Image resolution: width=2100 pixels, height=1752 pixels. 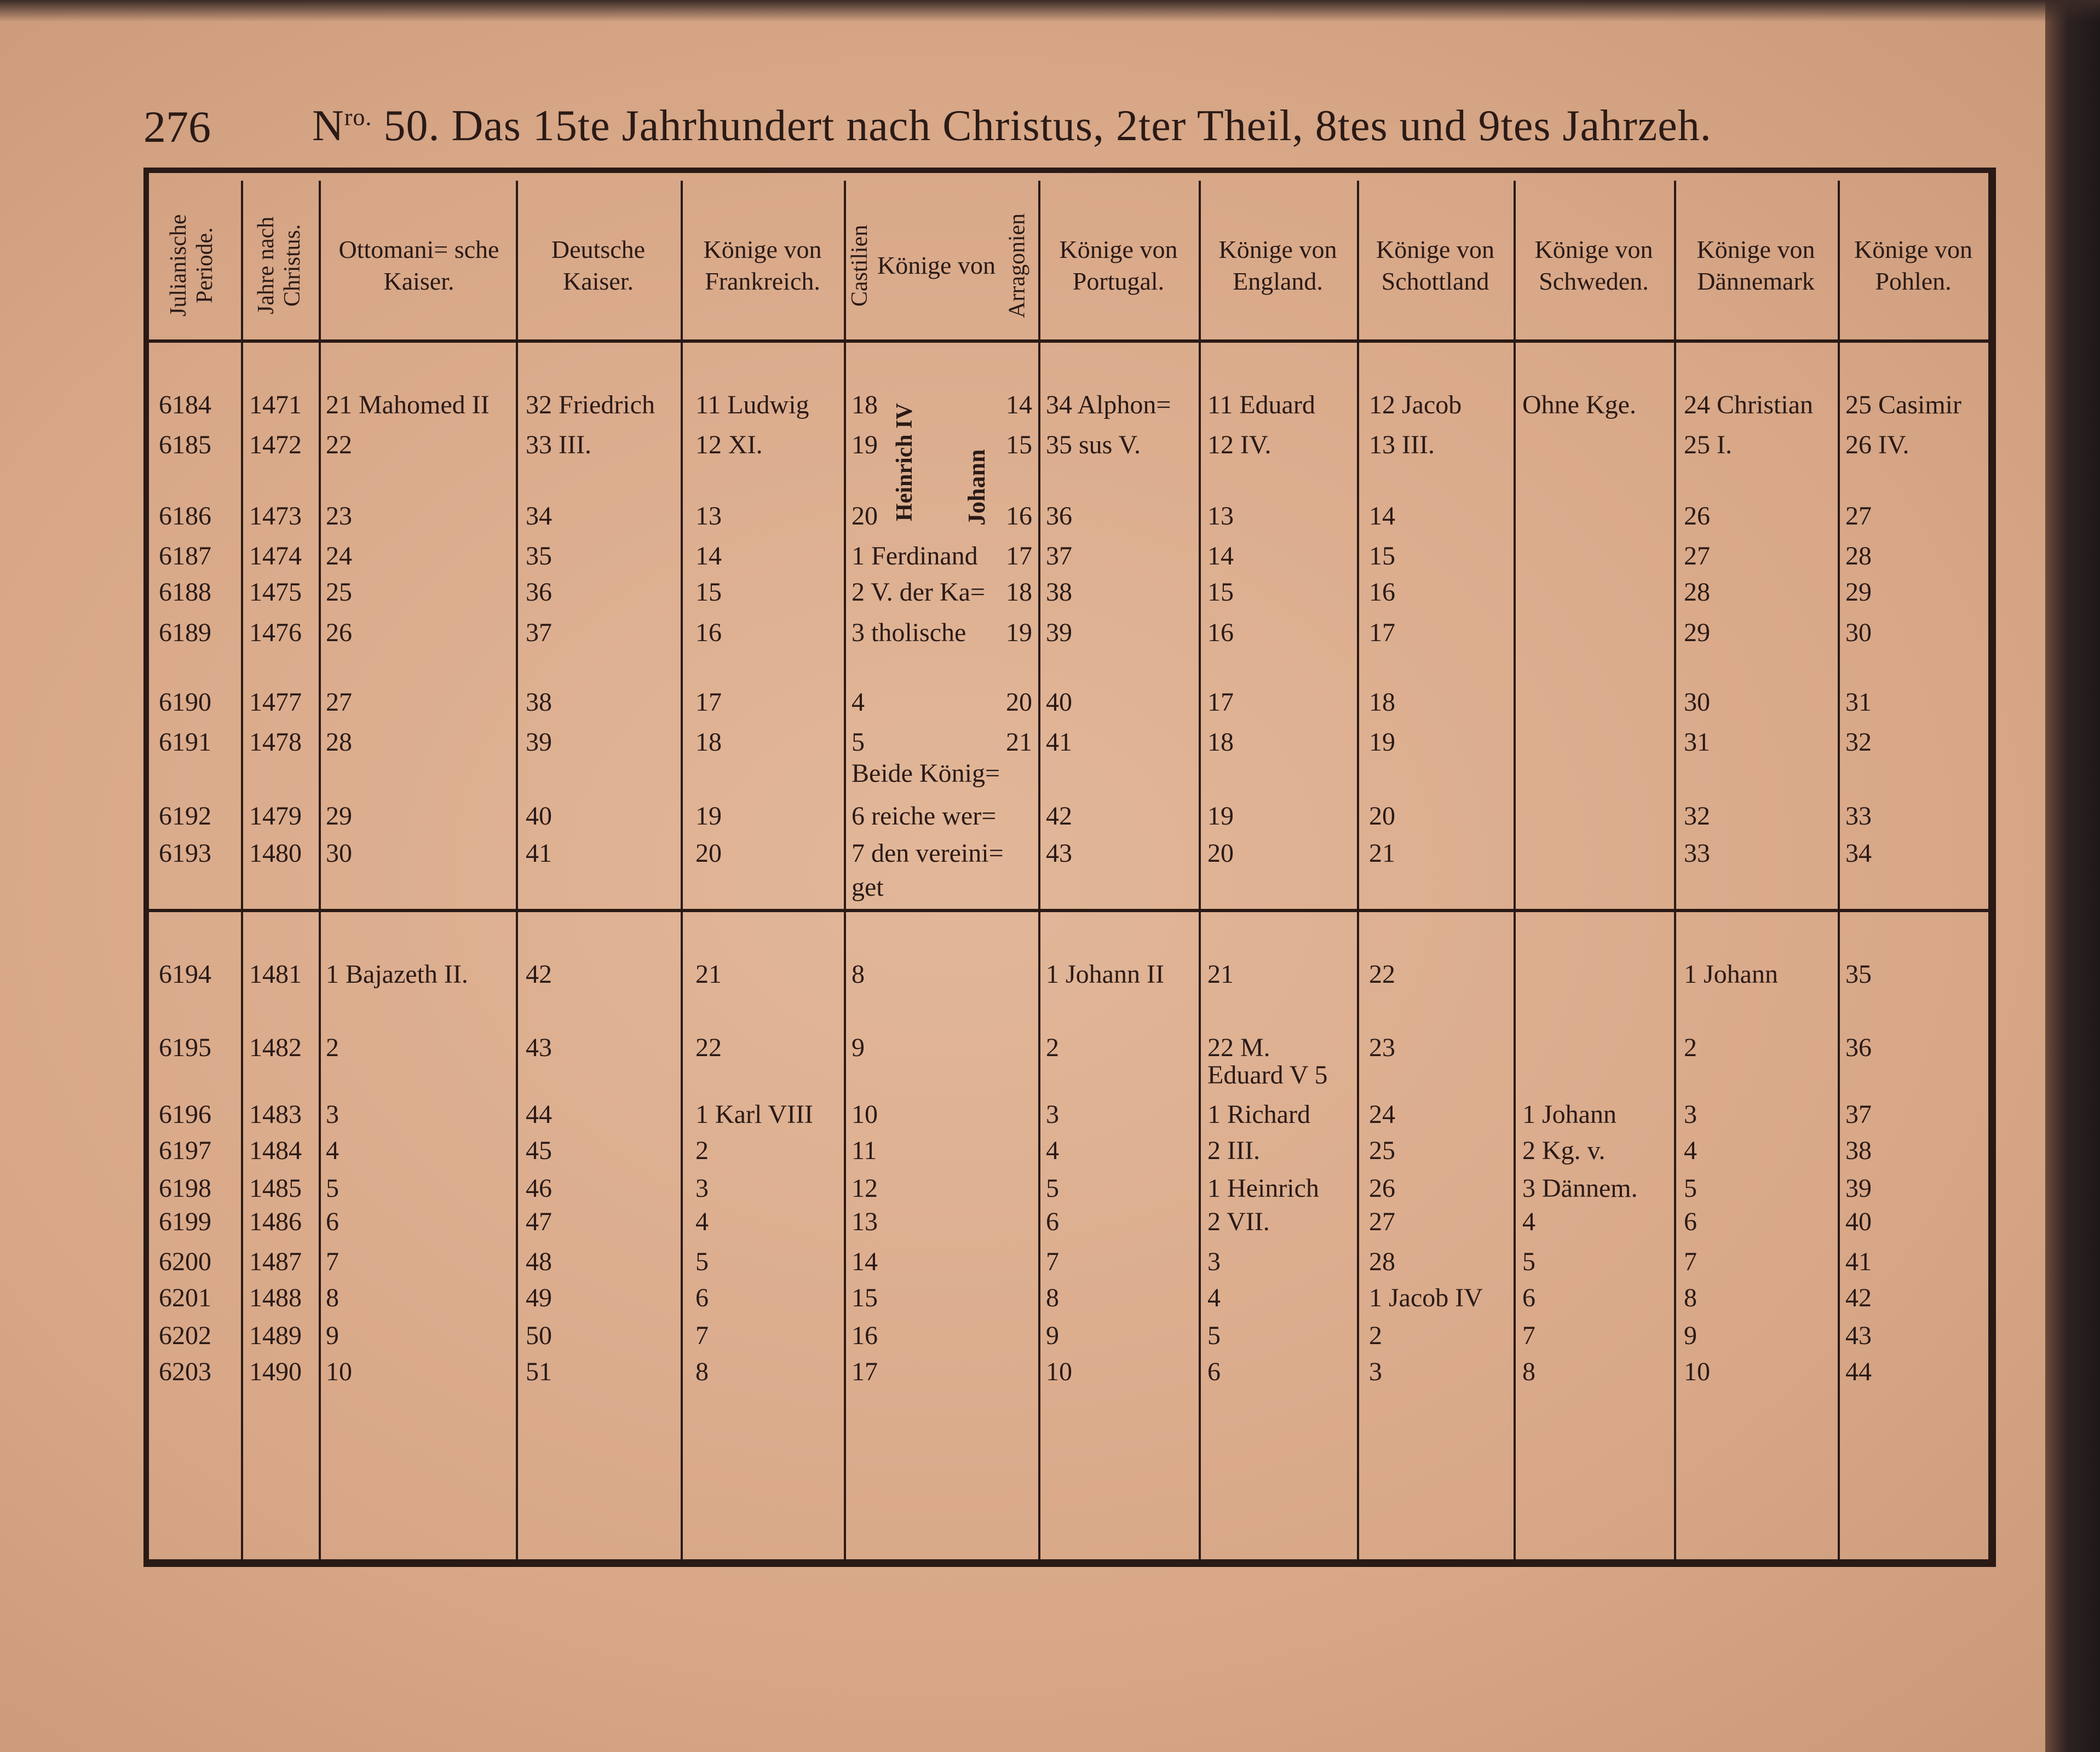 What do you see at coordinates (418, 265) in the screenshot?
I see `header-ottoman: Ottomani= sche Kaiser.` at bounding box center [418, 265].